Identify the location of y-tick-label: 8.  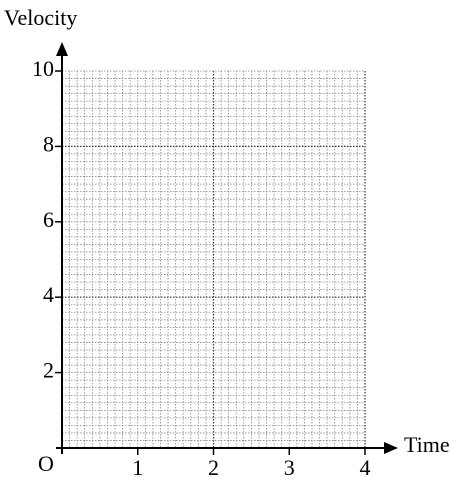
(48, 143).